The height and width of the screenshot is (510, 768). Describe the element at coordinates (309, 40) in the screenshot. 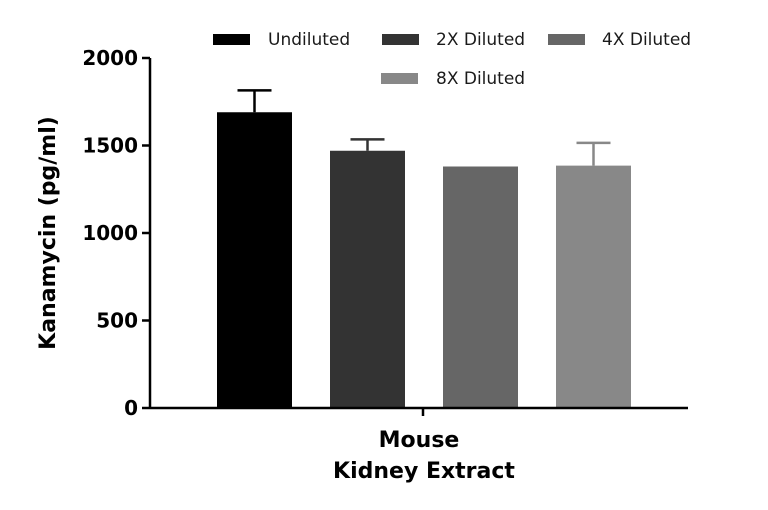

I see `legend-label-1: Undiluted` at that location.